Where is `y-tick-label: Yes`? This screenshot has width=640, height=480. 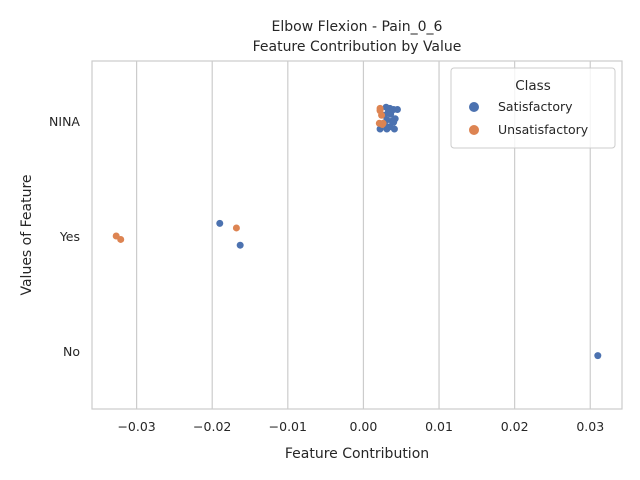 y-tick-label: Yes is located at coordinates (69, 236).